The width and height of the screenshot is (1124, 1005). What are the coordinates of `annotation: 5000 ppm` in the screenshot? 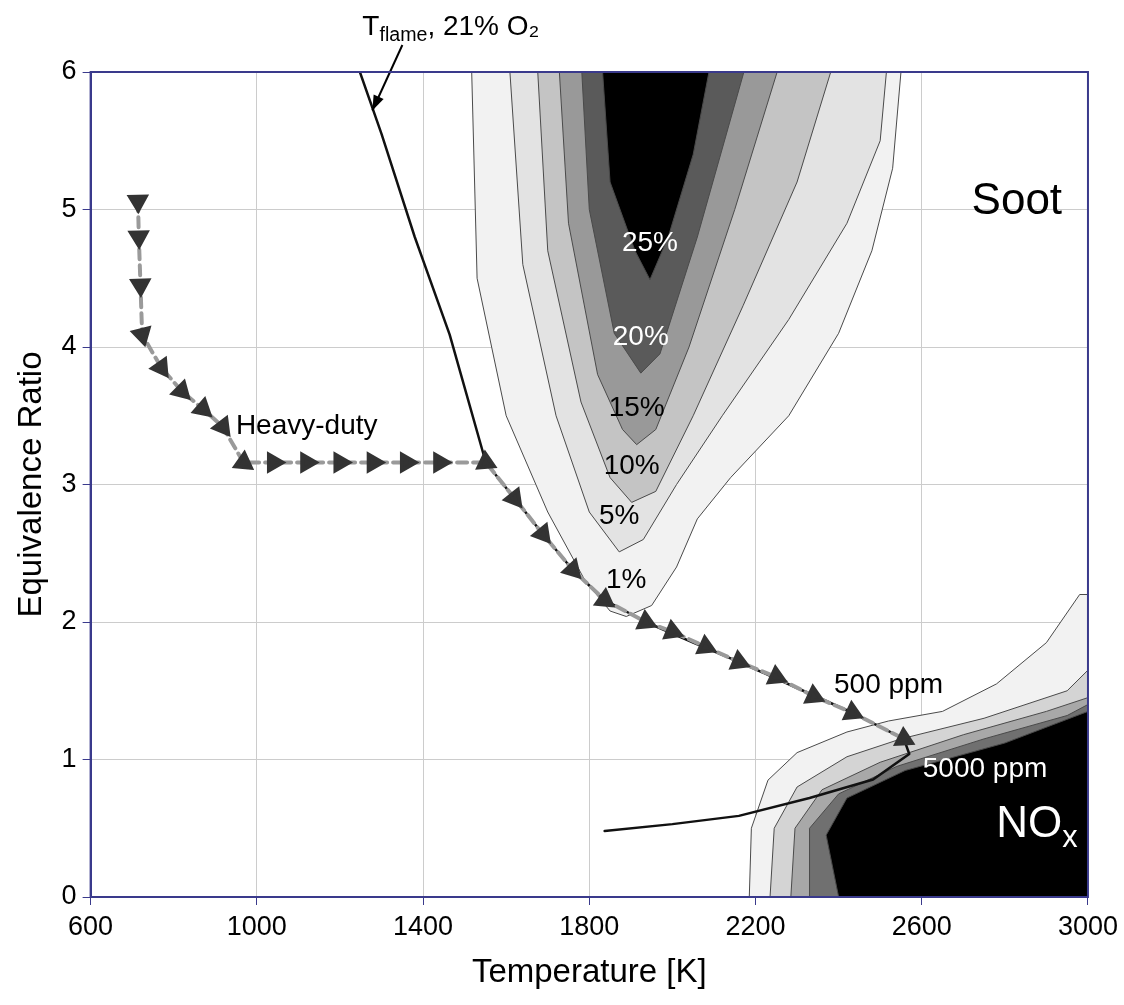 It's located at (985, 767).